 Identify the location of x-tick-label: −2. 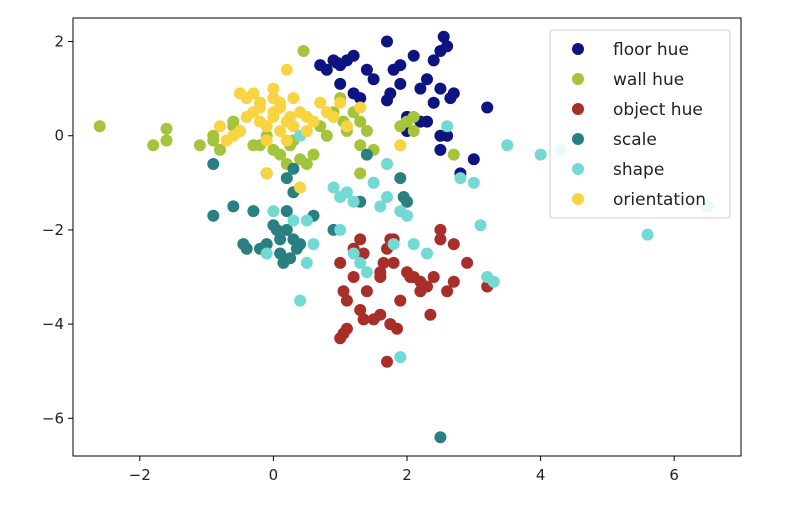
(140, 475).